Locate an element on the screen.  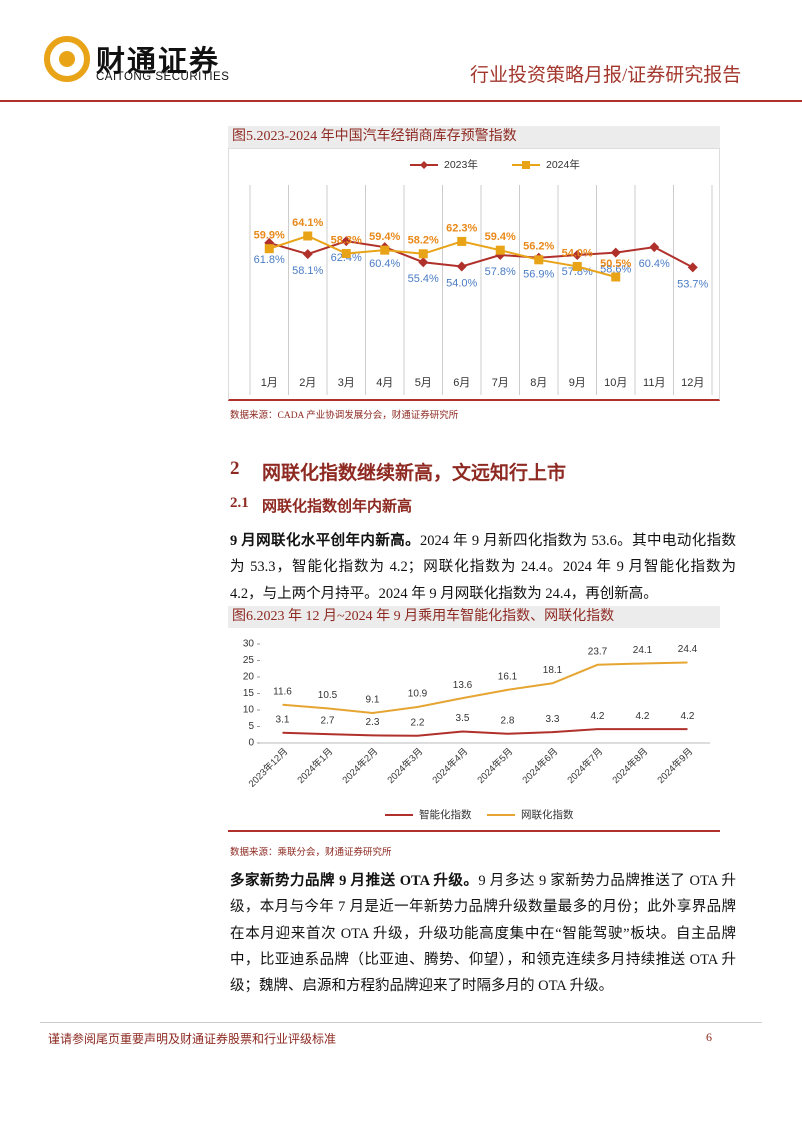
data-label: 2.8 is located at coordinates (508, 720).